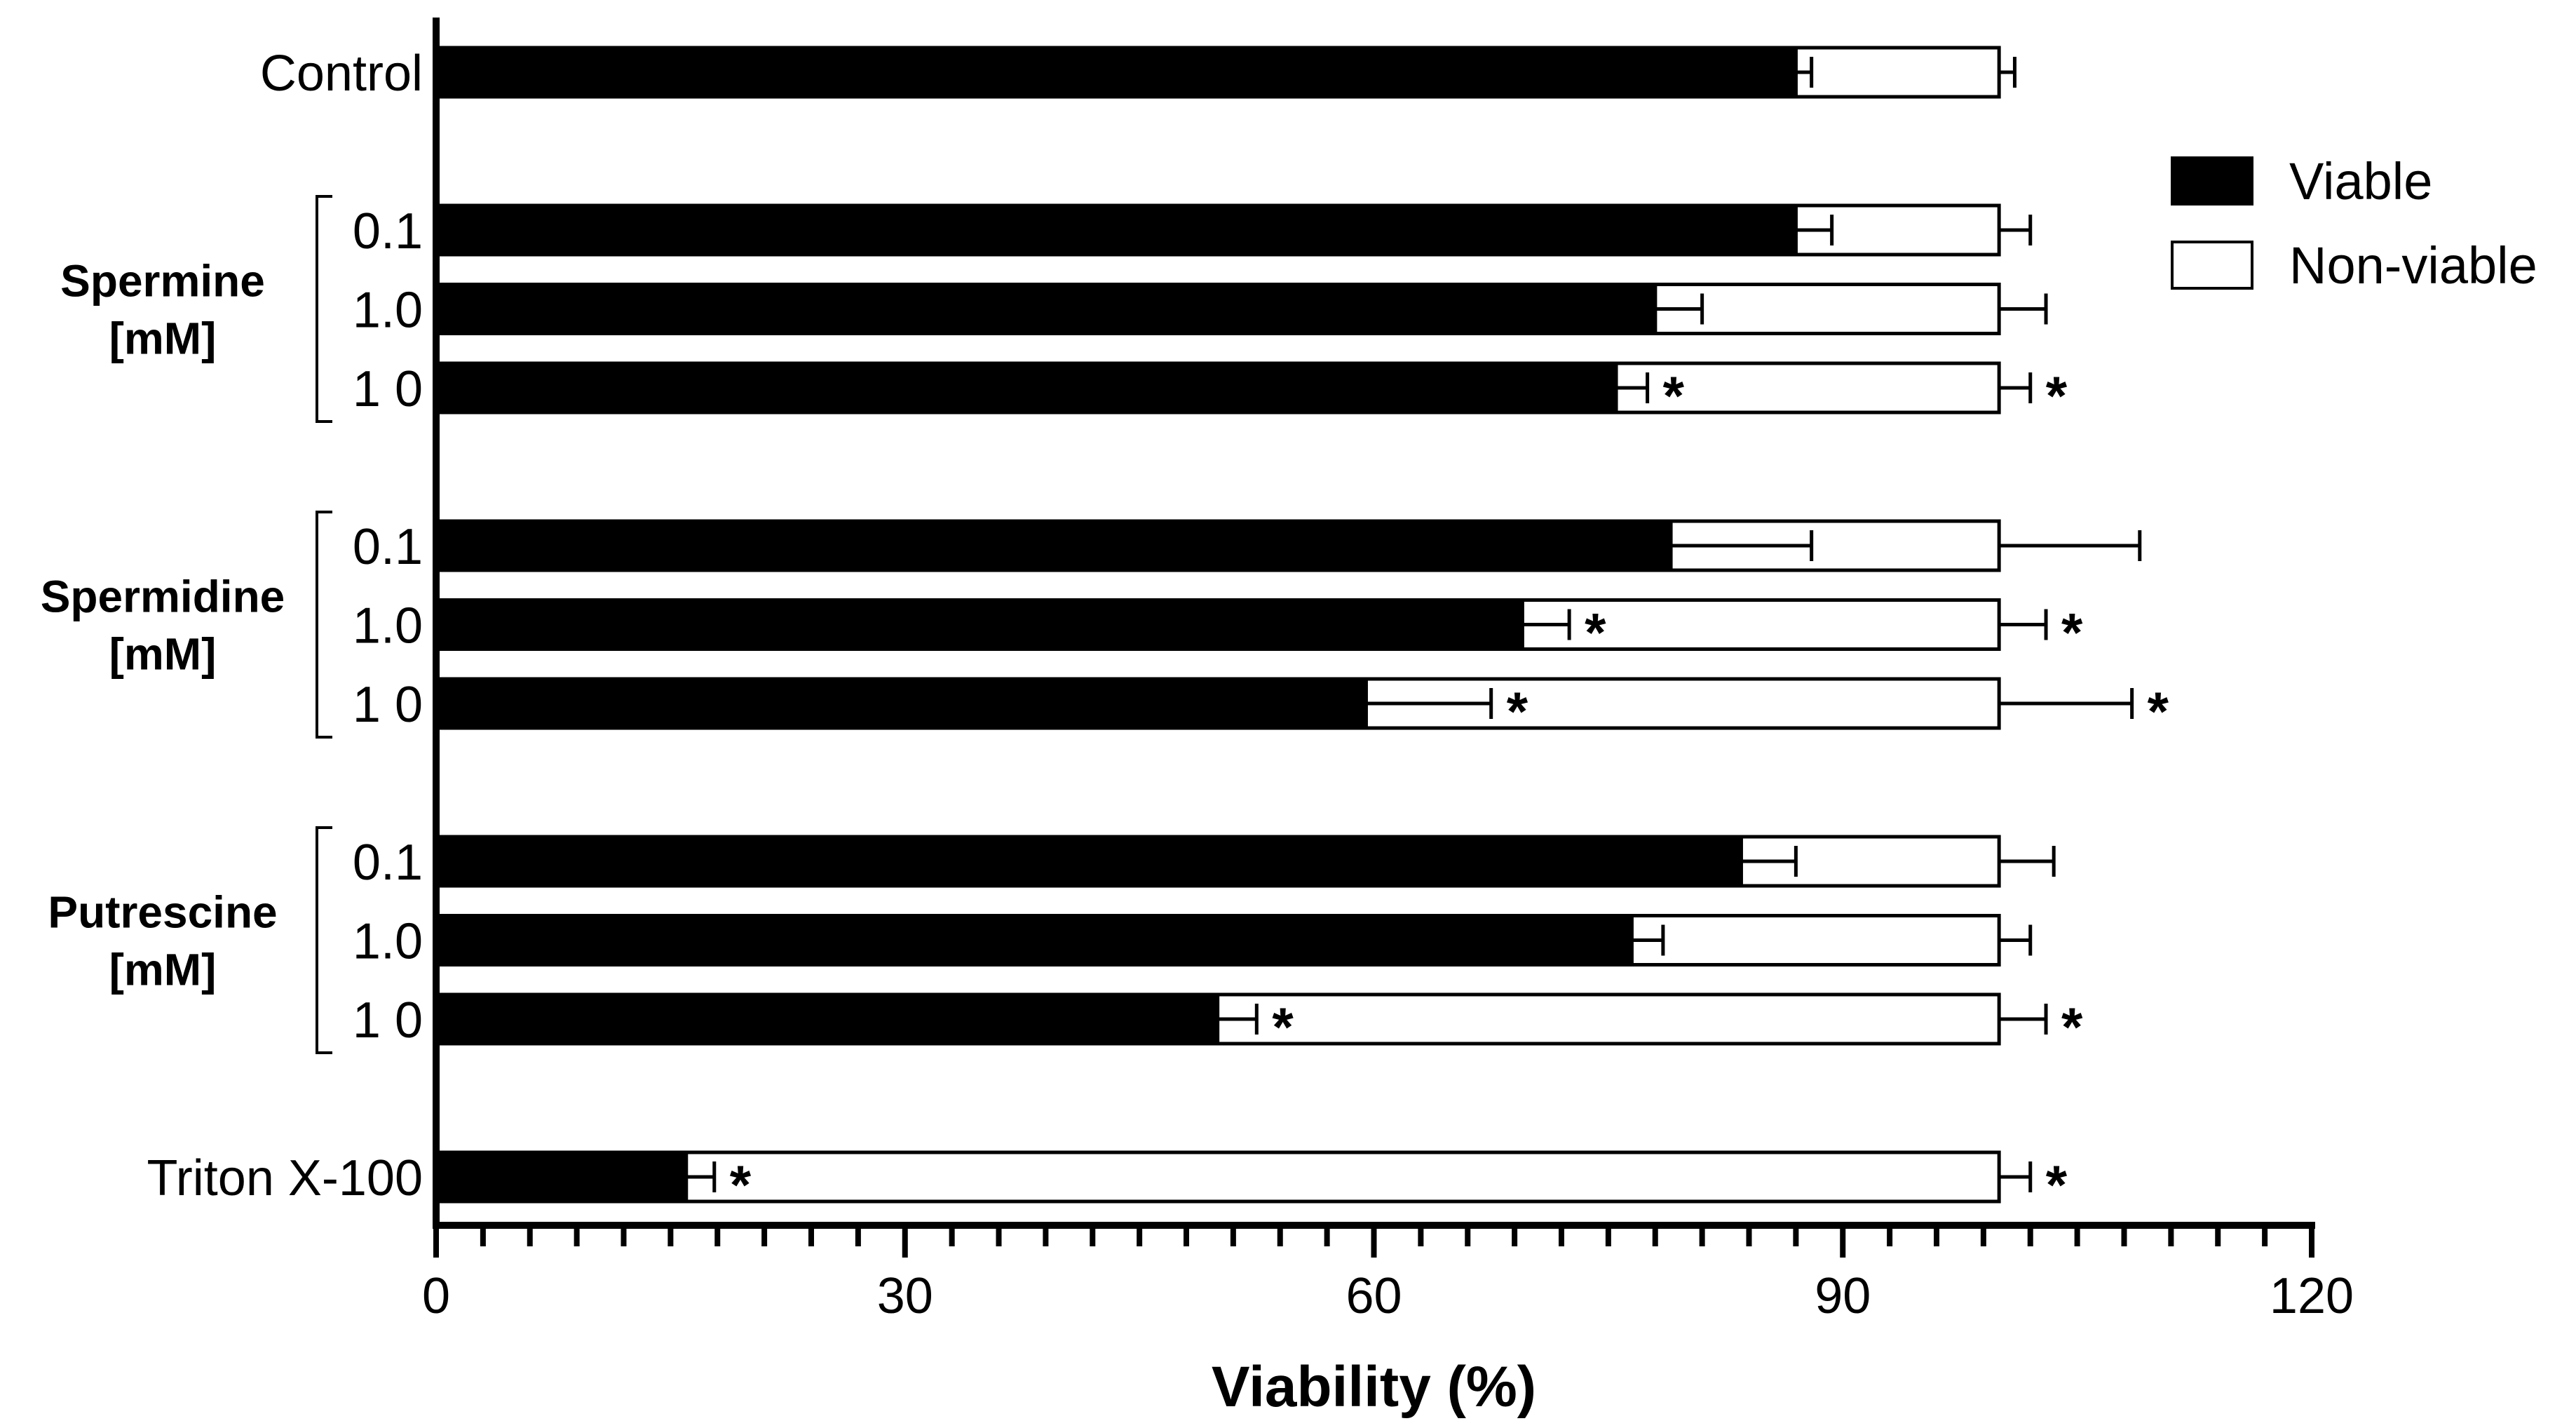 The height and width of the screenshot is (1428, 2576). I want to click on group-label: Spermidine, so click(163, 597).